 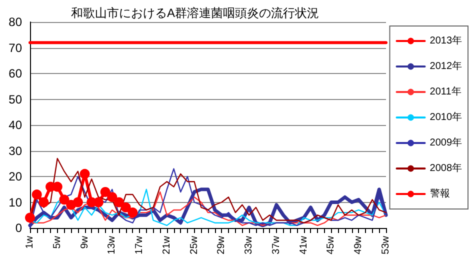 I want to click on y-tick-label: 30, so click(x=15, y=151).